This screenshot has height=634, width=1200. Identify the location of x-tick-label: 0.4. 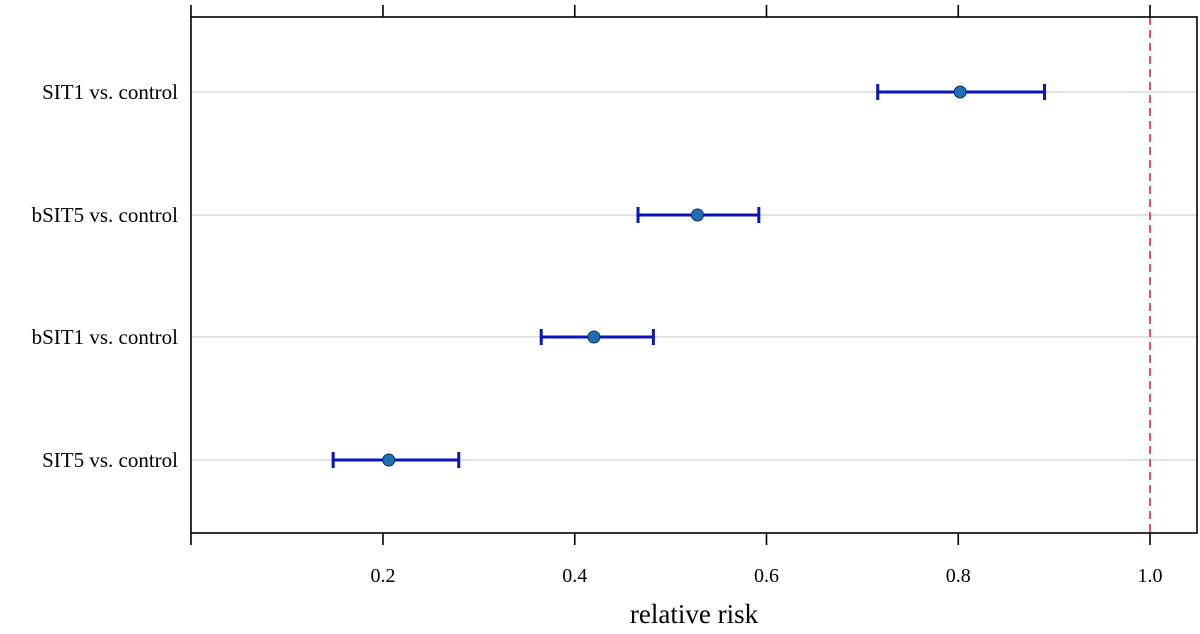
(574, 576).